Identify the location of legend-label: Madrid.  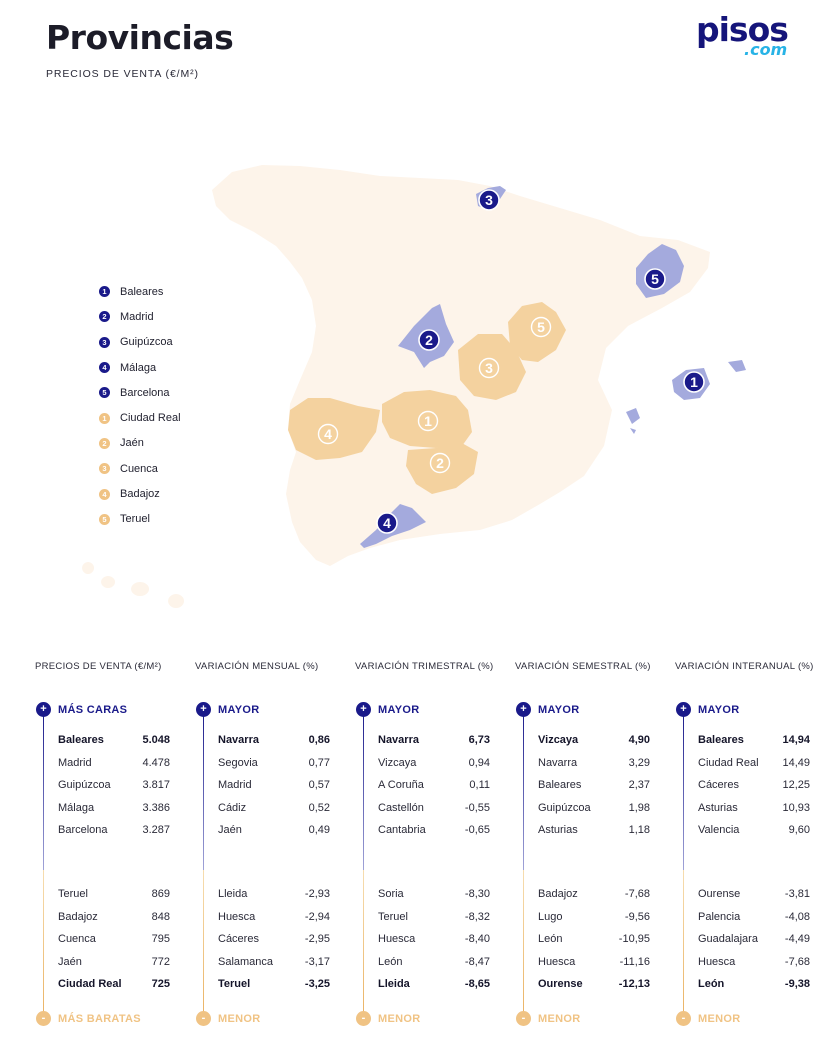
(137, 316).